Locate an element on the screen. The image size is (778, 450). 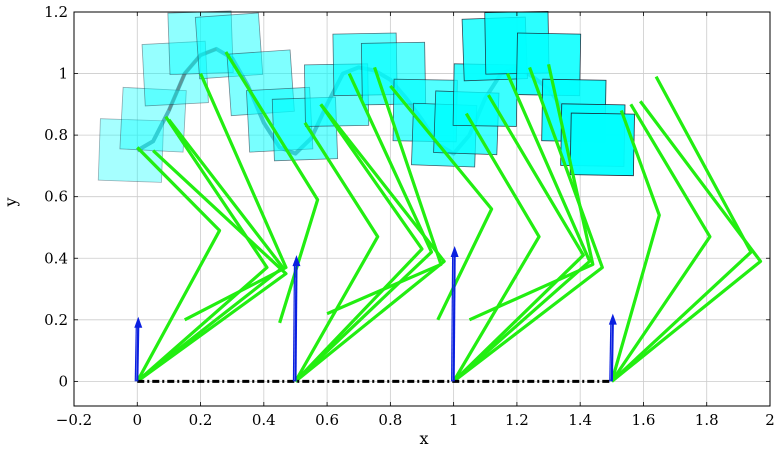
x-tick-label: 0.8 is located at coordinates (390, 420).